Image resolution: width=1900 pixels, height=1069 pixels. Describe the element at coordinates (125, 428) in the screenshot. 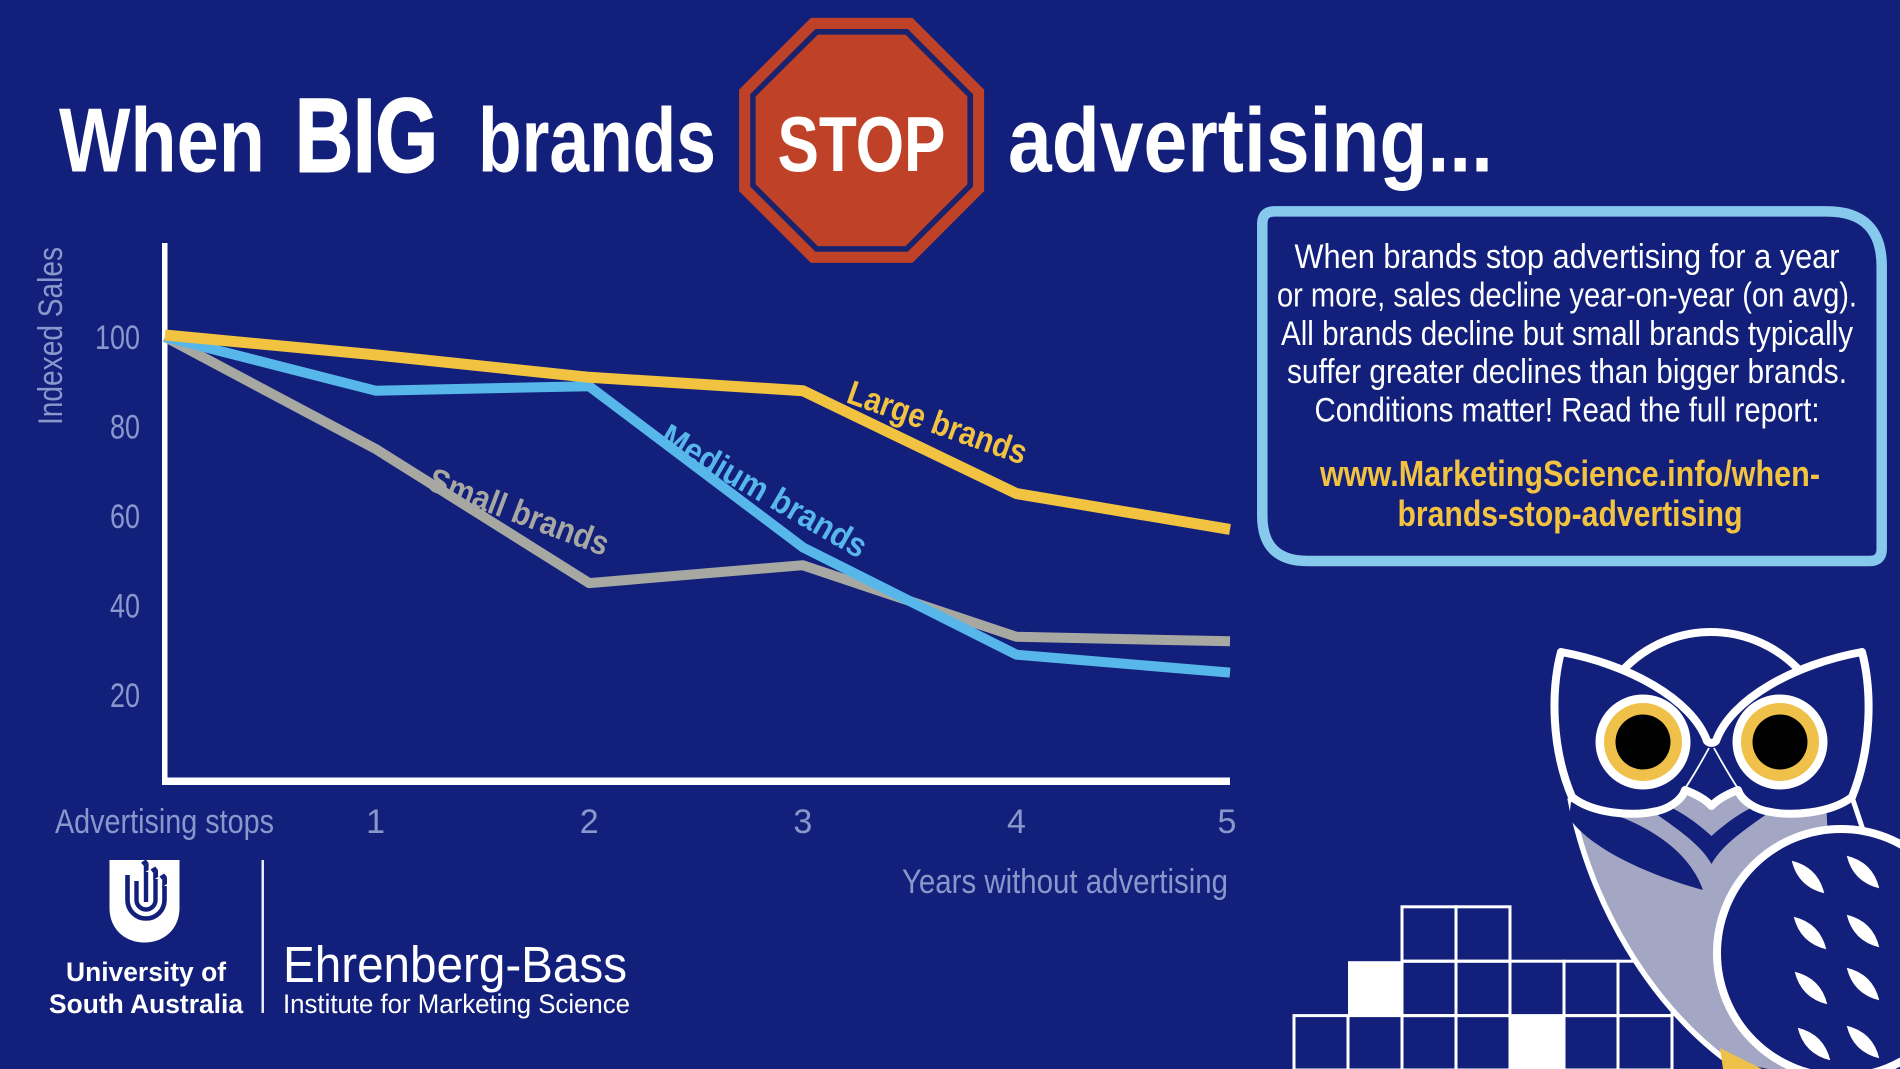

I see `svg-text: 80` at that location.